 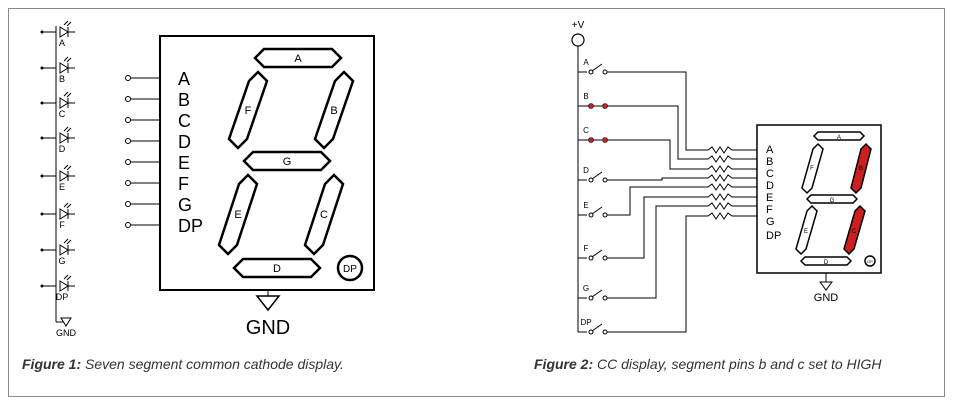 What do you see at coordinates (578, 25) in the screenshot?
I see `fig2-supply-label: +V` at bounding box center [578, 25].